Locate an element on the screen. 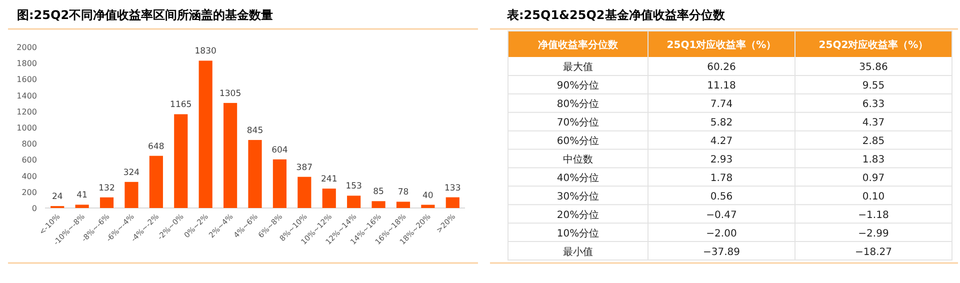 The image size is (960, 283). text: 2.93 is located at coordinates (721, 160).